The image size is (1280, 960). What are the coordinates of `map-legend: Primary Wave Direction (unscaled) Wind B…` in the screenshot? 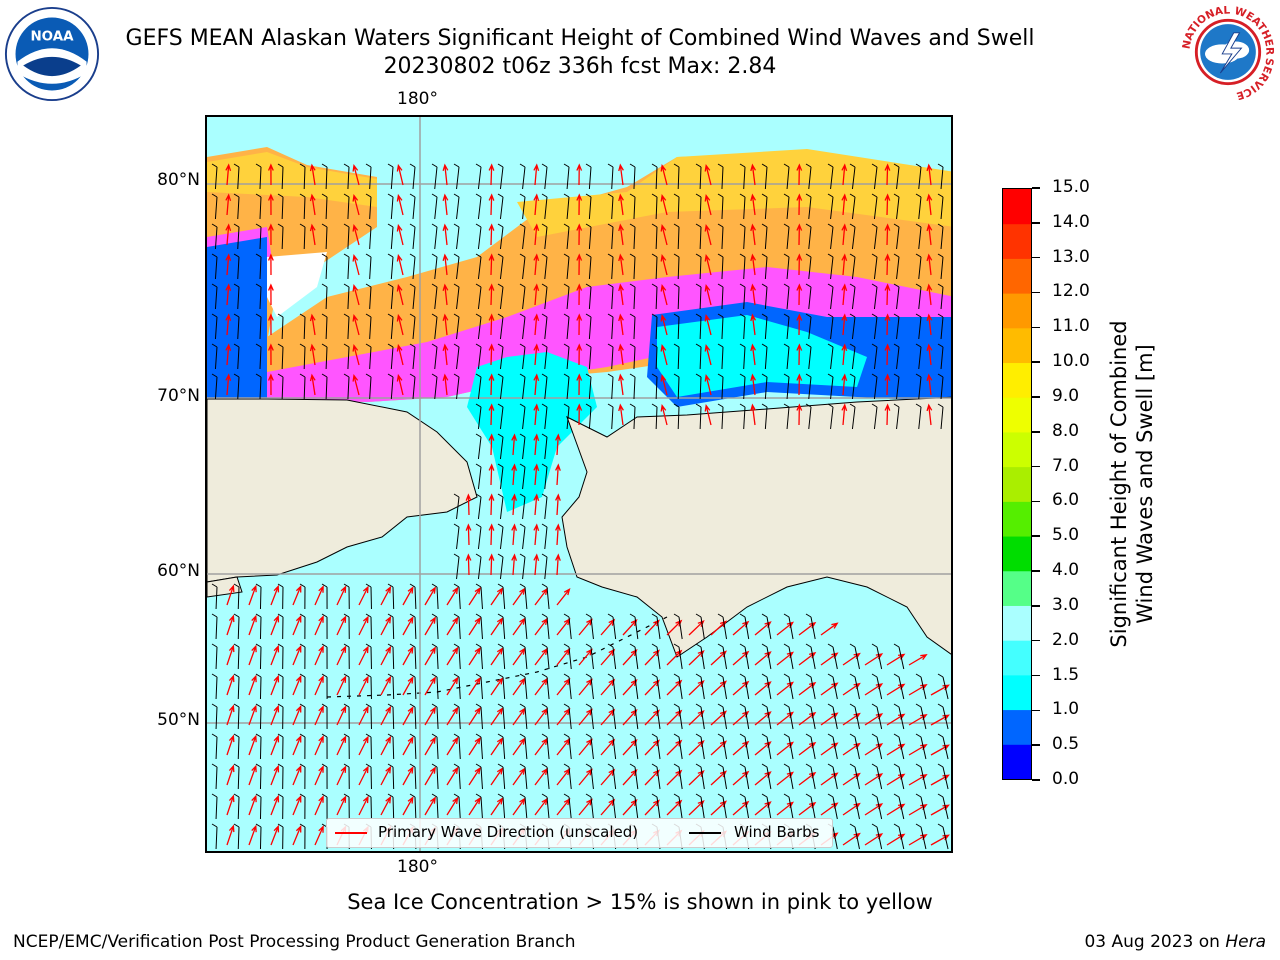 It's located at (579, 833).